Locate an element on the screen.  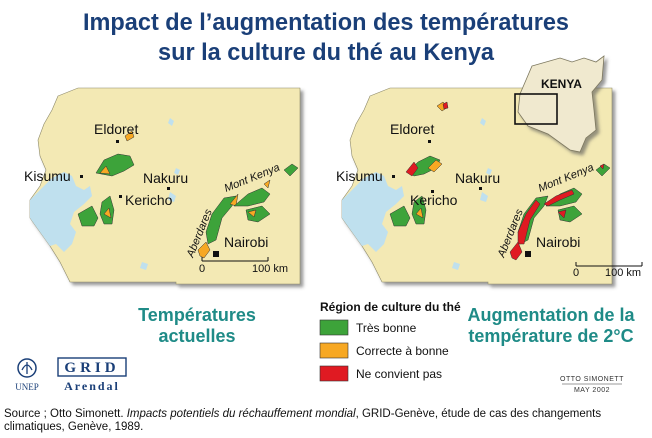
unep-emblem-mark is located at coordinates (27, 368).